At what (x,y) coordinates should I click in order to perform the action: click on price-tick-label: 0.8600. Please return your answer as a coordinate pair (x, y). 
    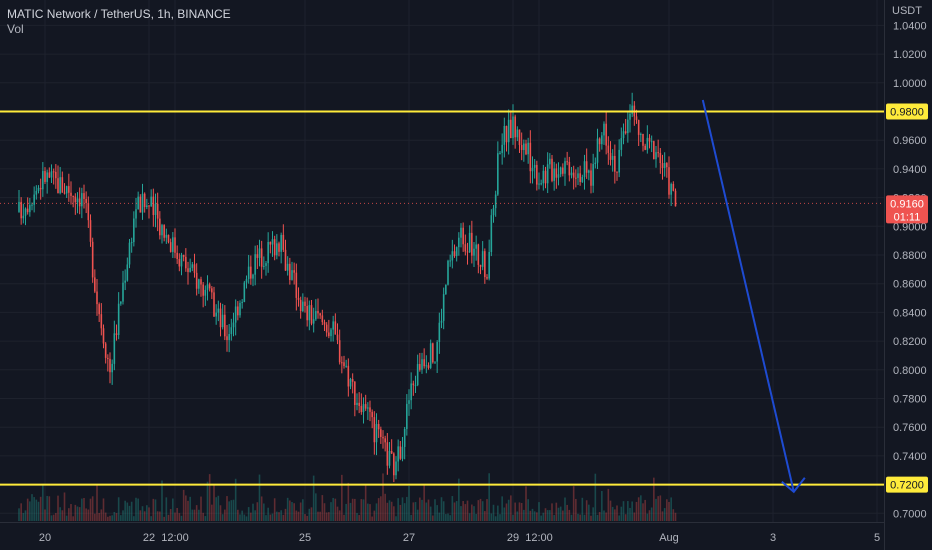
    Looking at the image, I should click on (910, 285).